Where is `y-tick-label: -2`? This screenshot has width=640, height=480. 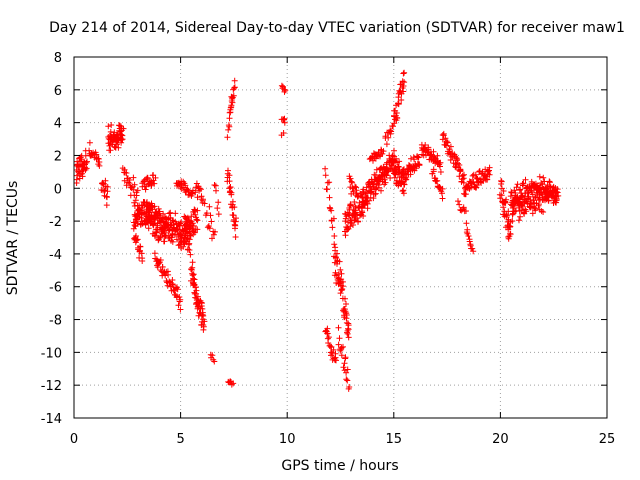
y-tick-label: -2 is located at coordinates (55, 222).